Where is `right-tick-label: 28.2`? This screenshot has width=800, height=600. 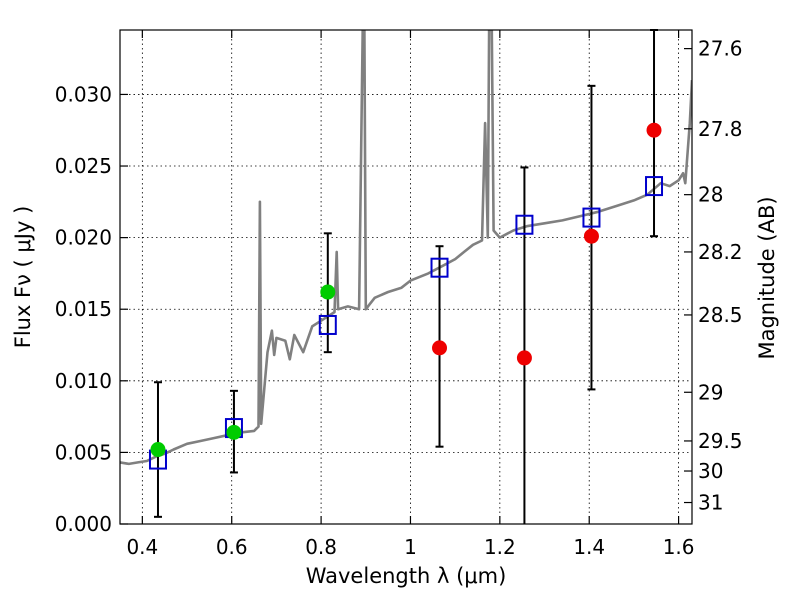 right-tick-label: 28.2 is located at coordinates (720, 252).